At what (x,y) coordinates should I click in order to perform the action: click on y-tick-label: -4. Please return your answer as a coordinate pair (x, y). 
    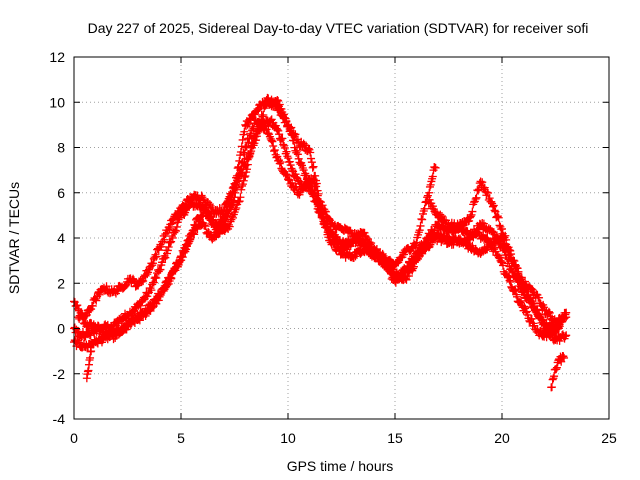
    Looking at the image, I should click on (59, 419).